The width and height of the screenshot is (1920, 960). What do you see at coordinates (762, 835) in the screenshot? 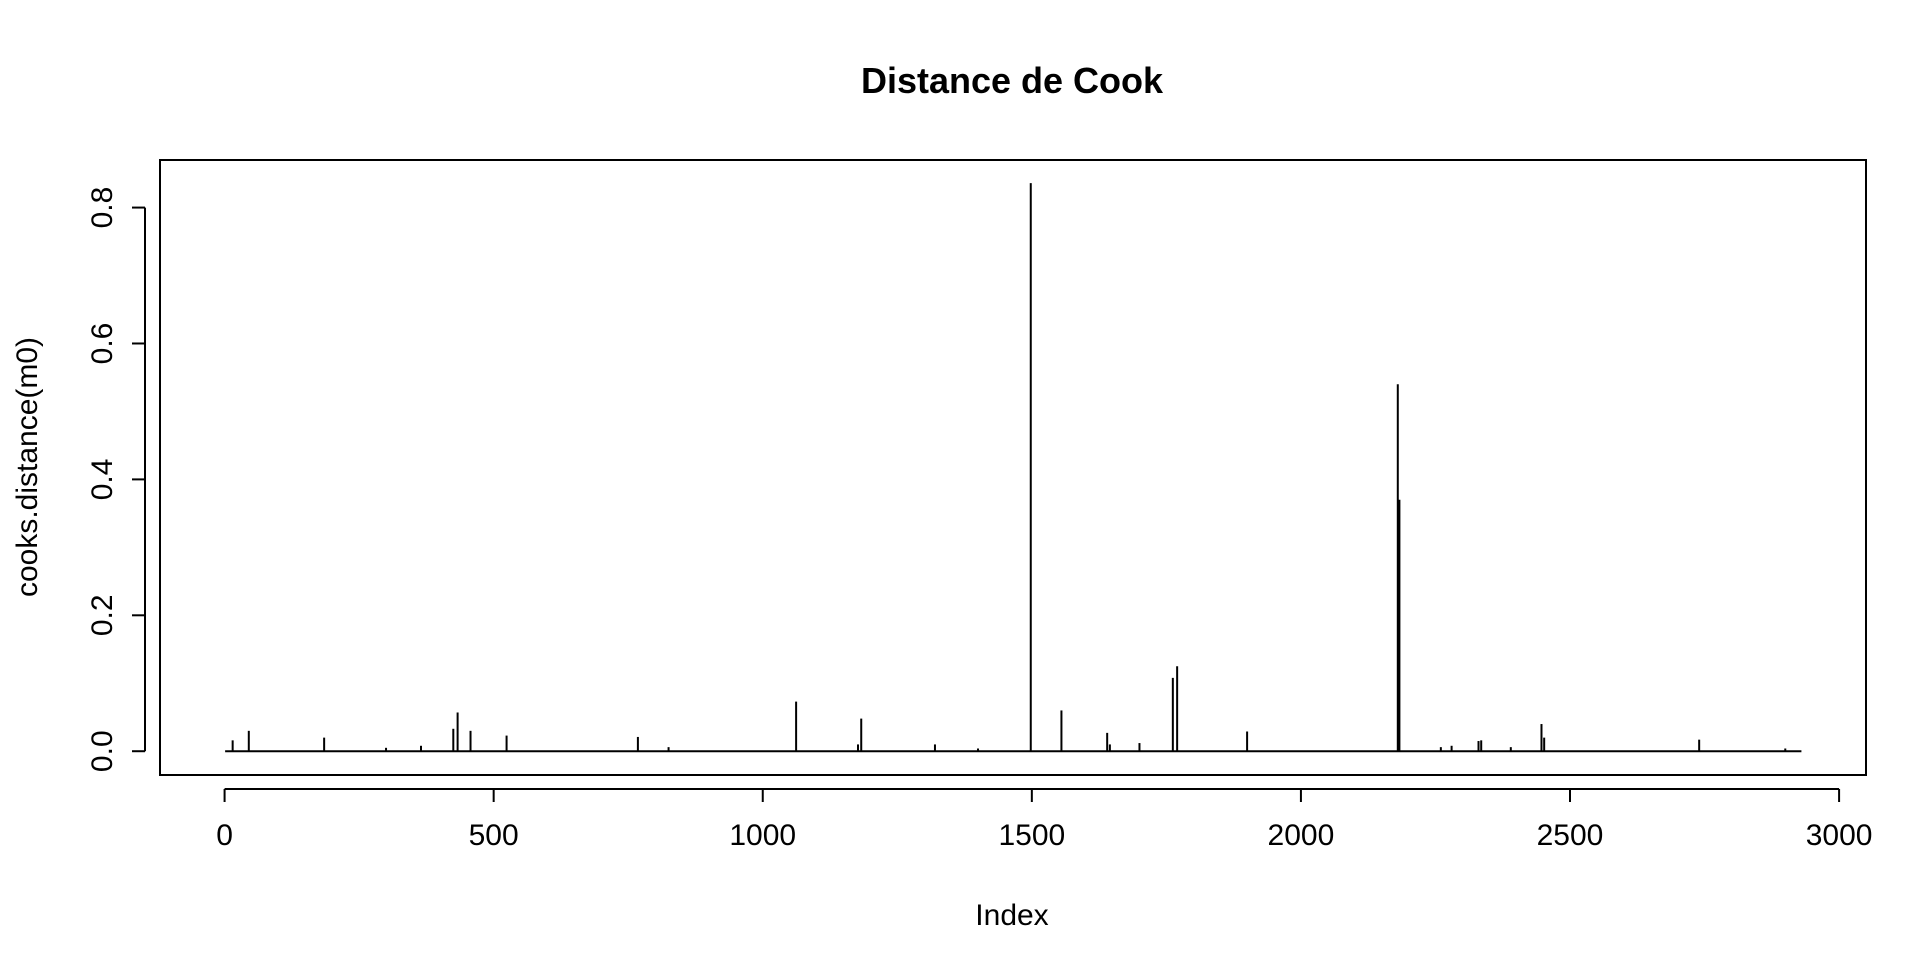
I see `x-tick-label: 1000` at bounding box center [762, 835].